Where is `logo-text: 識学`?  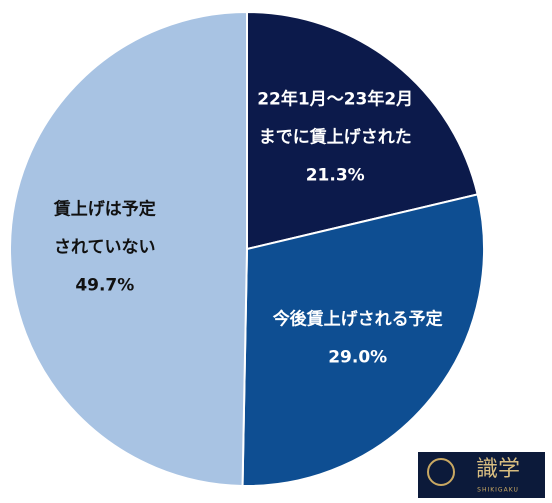 logo-text: 識学 is located at coordinates (498, 469).